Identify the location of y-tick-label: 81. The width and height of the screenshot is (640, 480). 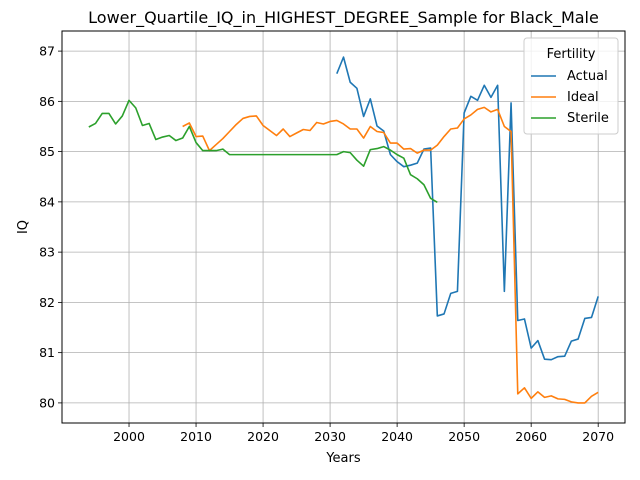
(47, 352).